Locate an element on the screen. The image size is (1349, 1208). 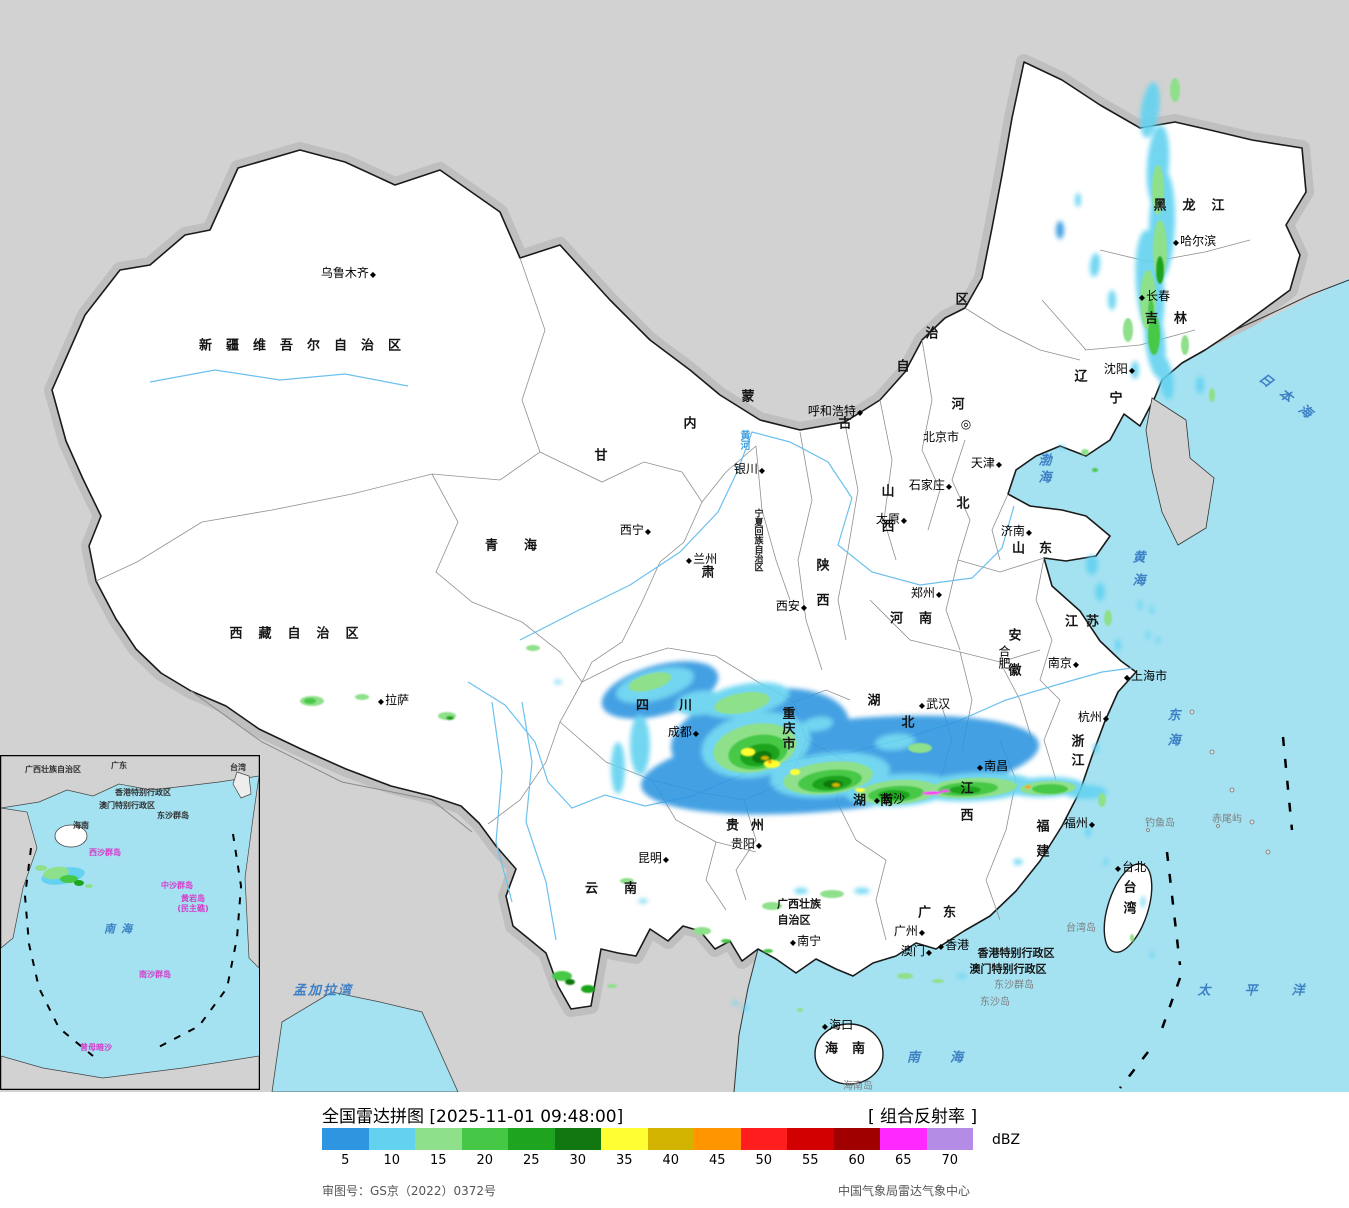
legend-value: 45 is located at coordinates (717, 1160).